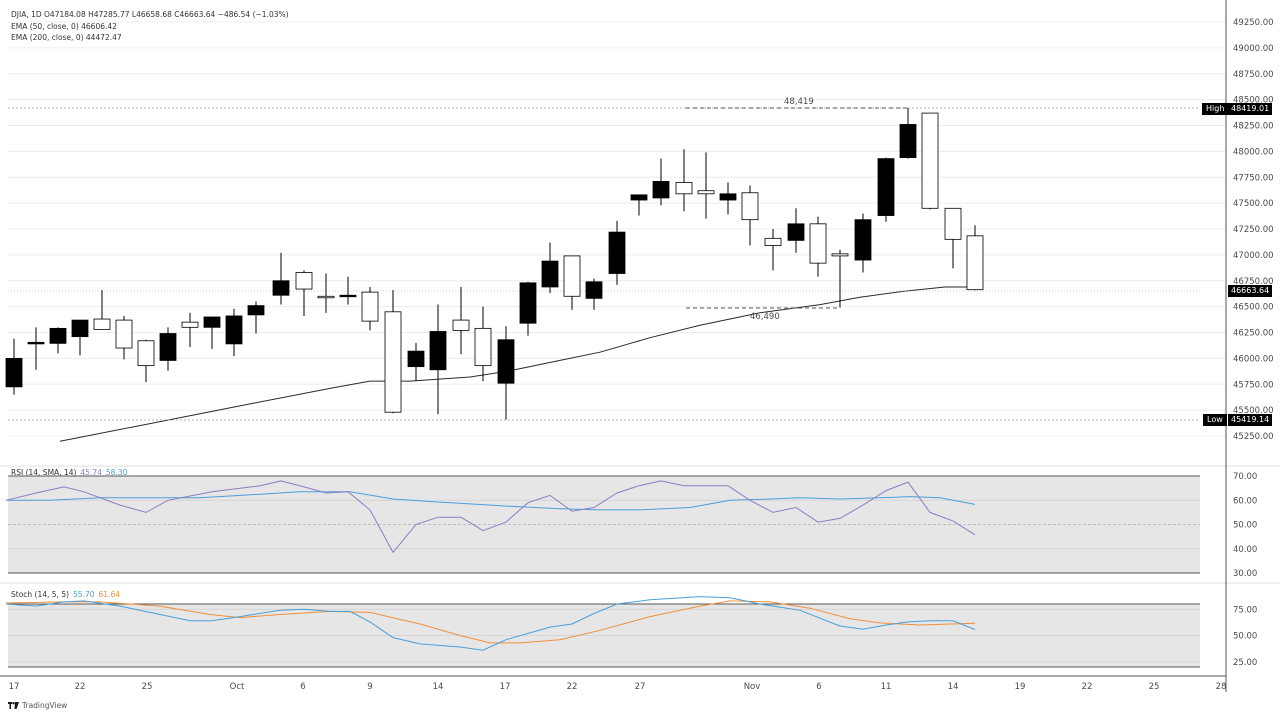 The height and width of the screenshot is (717, 1280). I want to click on stoch-axis: 75.00 50.00 25.00, so click(1245, 636).